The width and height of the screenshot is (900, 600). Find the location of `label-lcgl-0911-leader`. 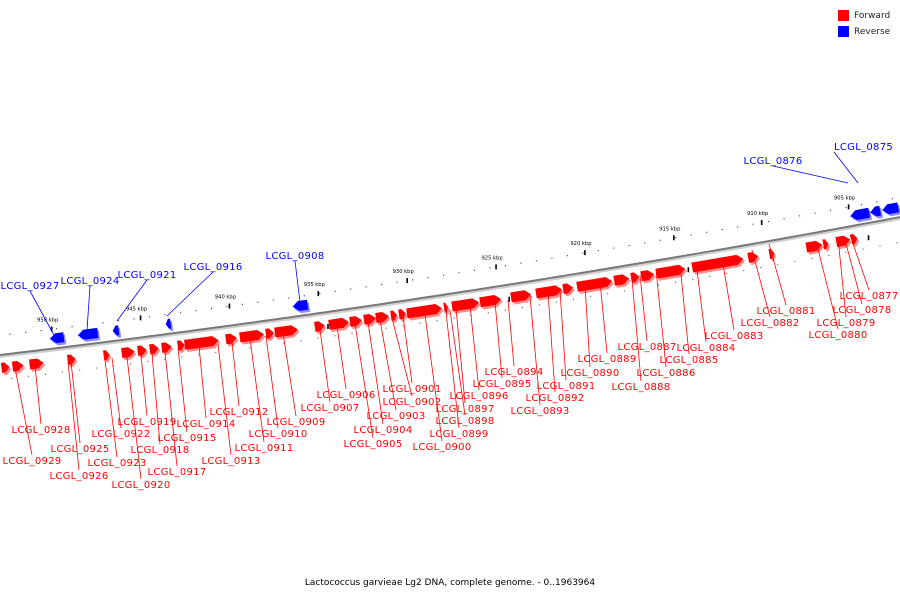

label-lcgl-0911-leader is located at coordinates (257, 390).